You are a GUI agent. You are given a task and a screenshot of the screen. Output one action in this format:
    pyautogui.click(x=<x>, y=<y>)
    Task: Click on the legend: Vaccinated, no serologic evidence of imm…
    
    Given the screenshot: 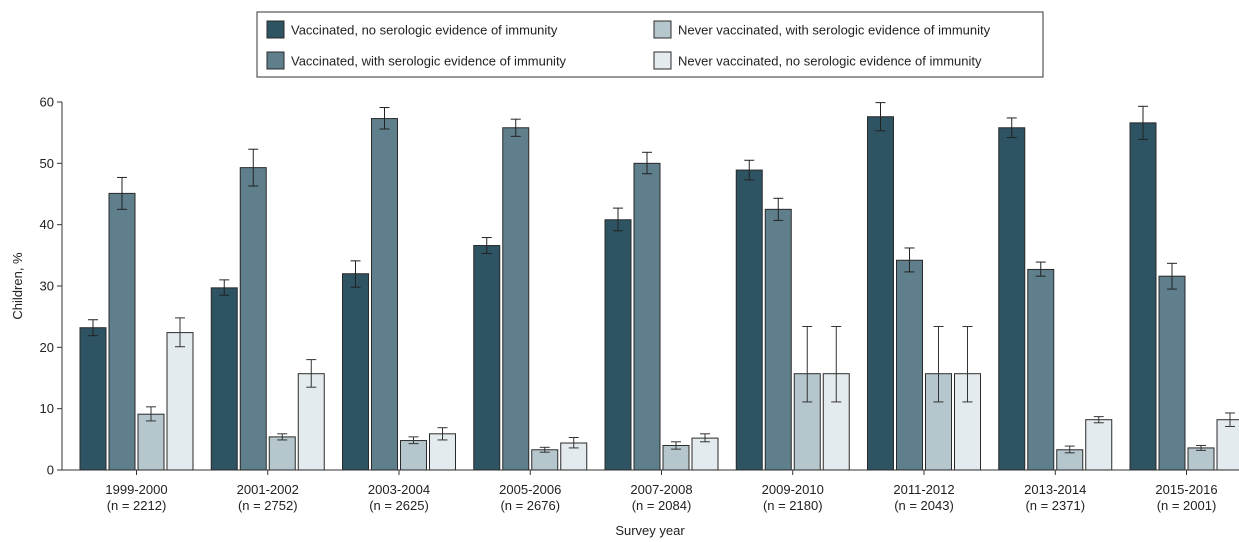 What is the action you would take?
    pyautogui.click(x=650, y=44)
    